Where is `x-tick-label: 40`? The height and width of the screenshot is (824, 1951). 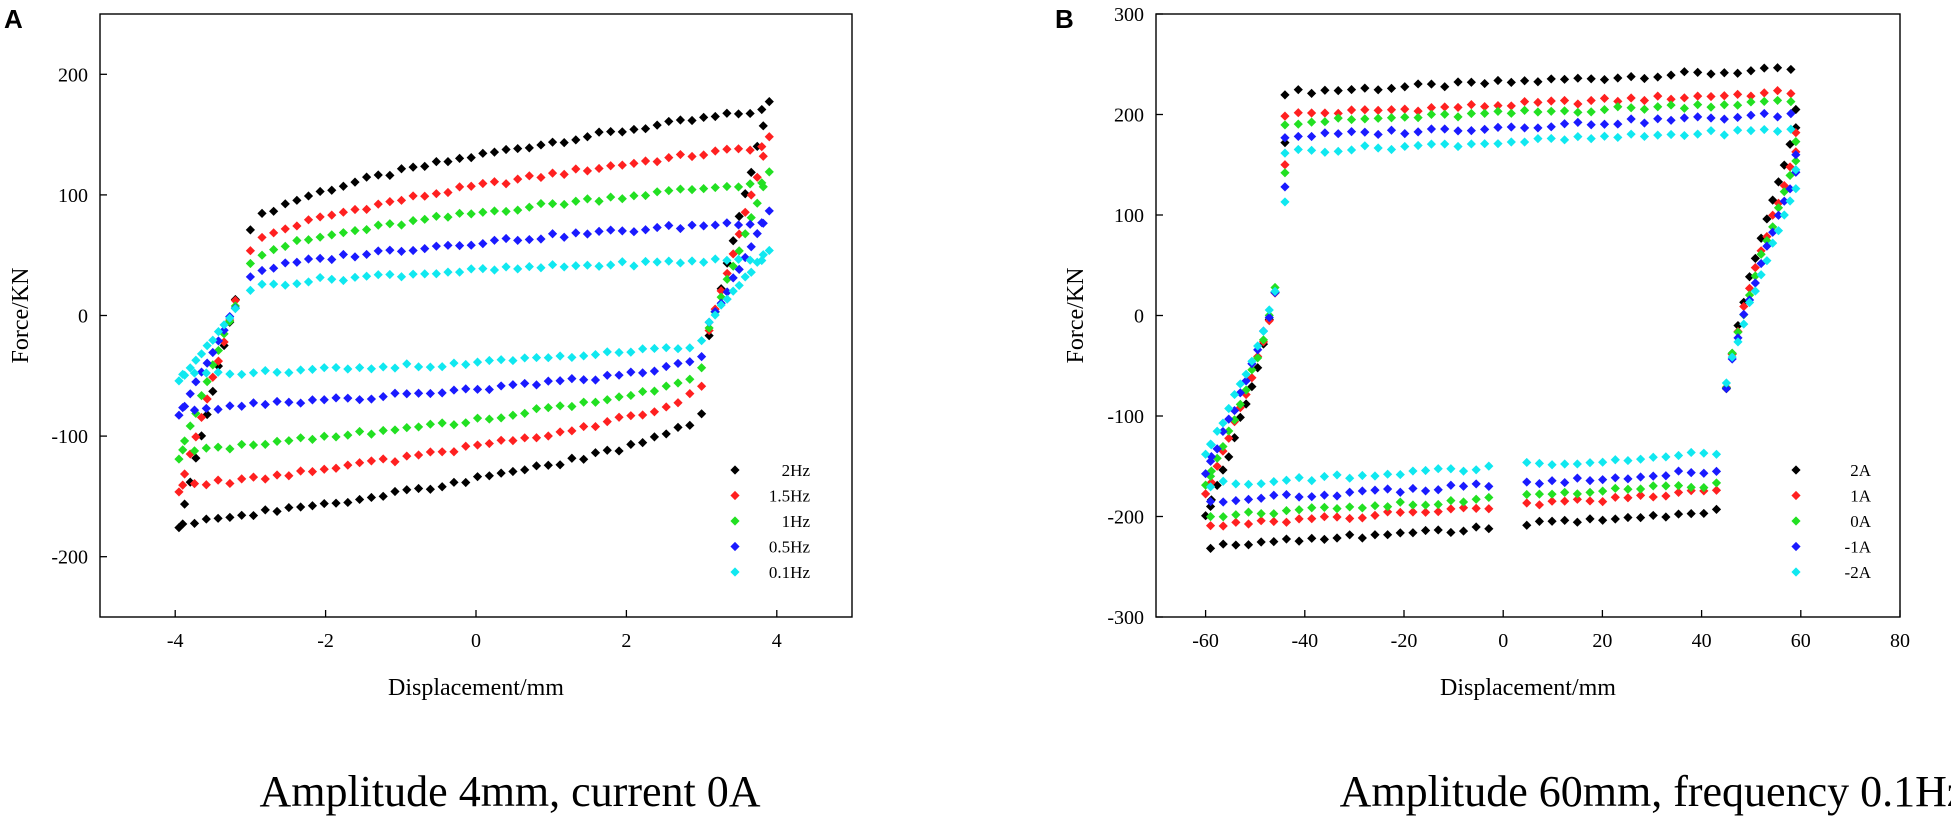 x-tick-label: 40 is located at coordinates (1702, 641).